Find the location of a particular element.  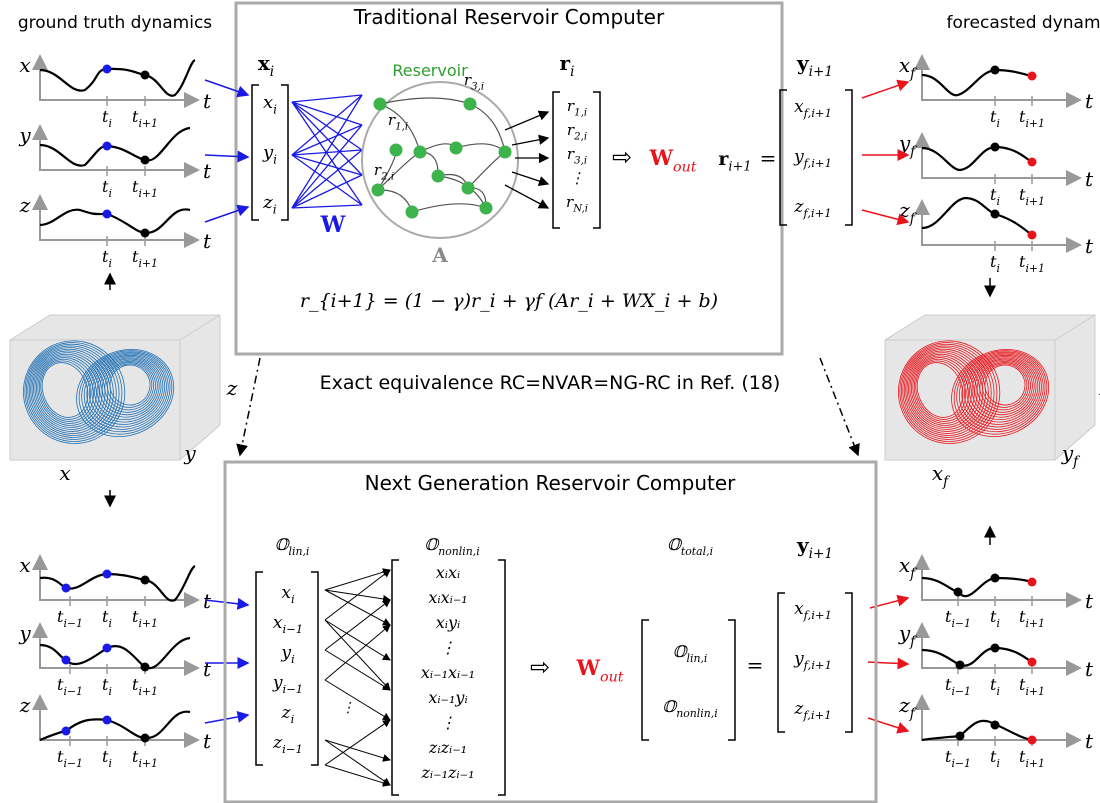

total-bracket-left is located at coordinates (645, 680).